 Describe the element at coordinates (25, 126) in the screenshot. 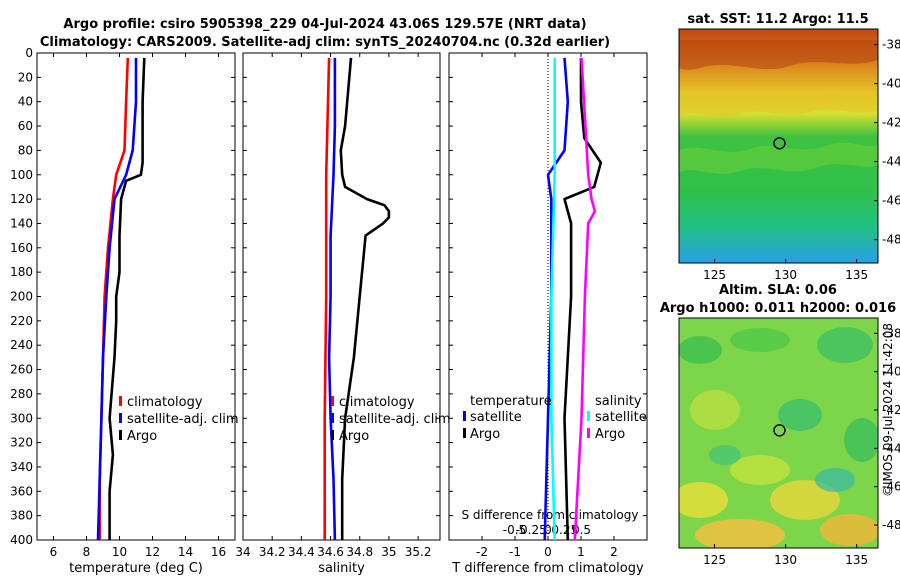

I see `y-tick-label: 60` at that location.